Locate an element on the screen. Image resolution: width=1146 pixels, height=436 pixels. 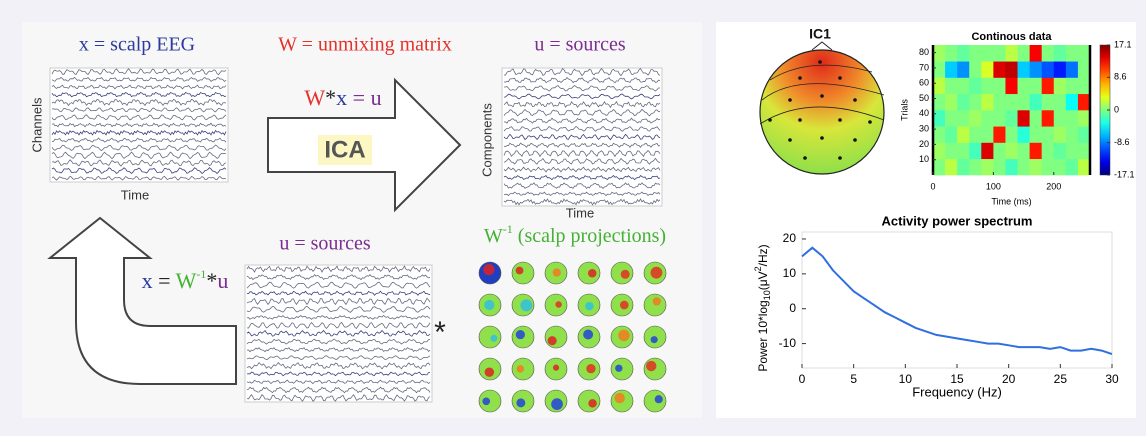
arrow is located at coordinates (142, 300).